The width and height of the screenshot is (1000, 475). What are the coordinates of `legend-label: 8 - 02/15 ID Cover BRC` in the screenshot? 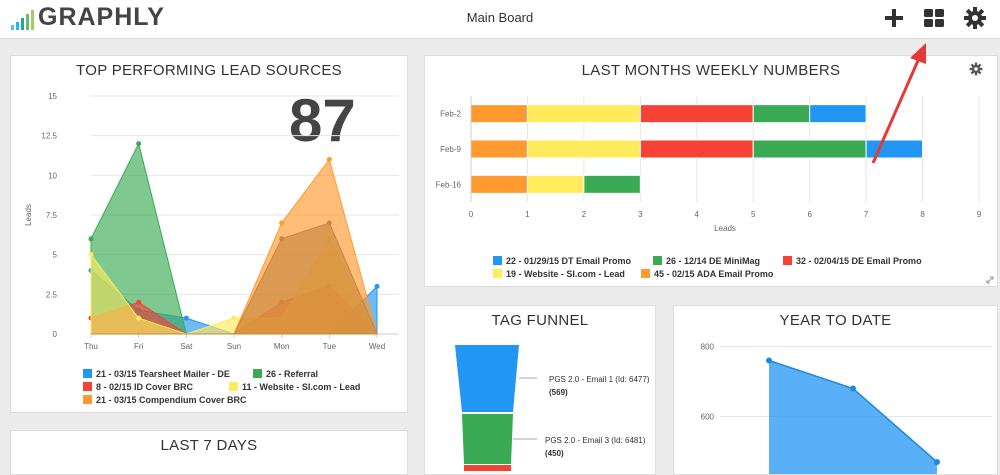 It's located at (144, 387).